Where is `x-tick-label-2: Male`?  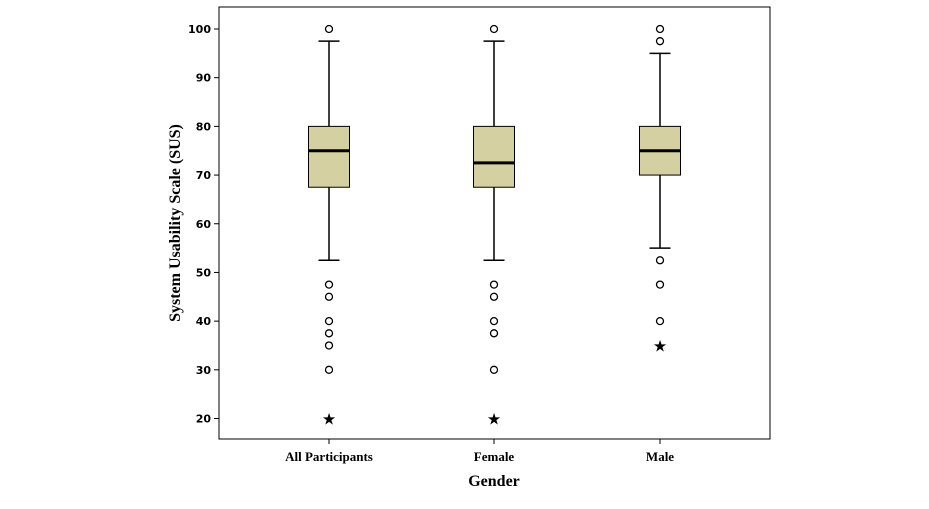 x-tick-label-2: Male is located at coordinates (660, 456).